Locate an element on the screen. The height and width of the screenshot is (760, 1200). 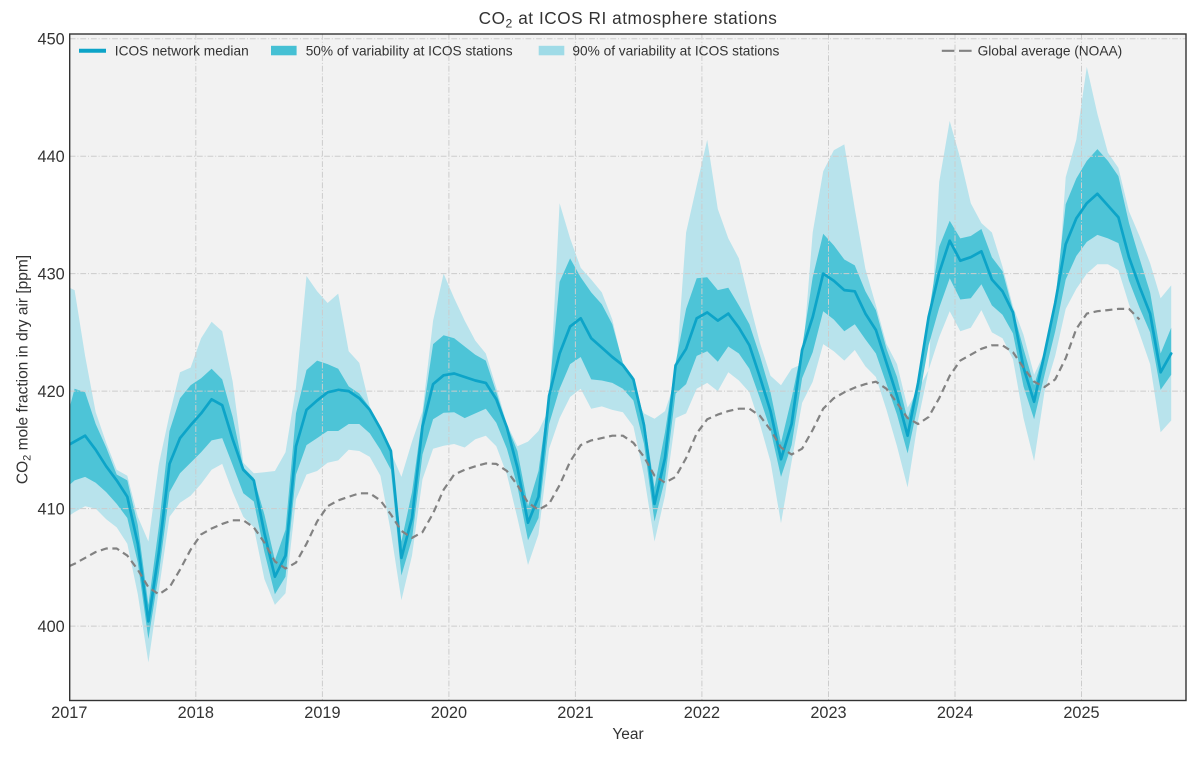
svg-text: 2020 is located at coordinates (449, 713).